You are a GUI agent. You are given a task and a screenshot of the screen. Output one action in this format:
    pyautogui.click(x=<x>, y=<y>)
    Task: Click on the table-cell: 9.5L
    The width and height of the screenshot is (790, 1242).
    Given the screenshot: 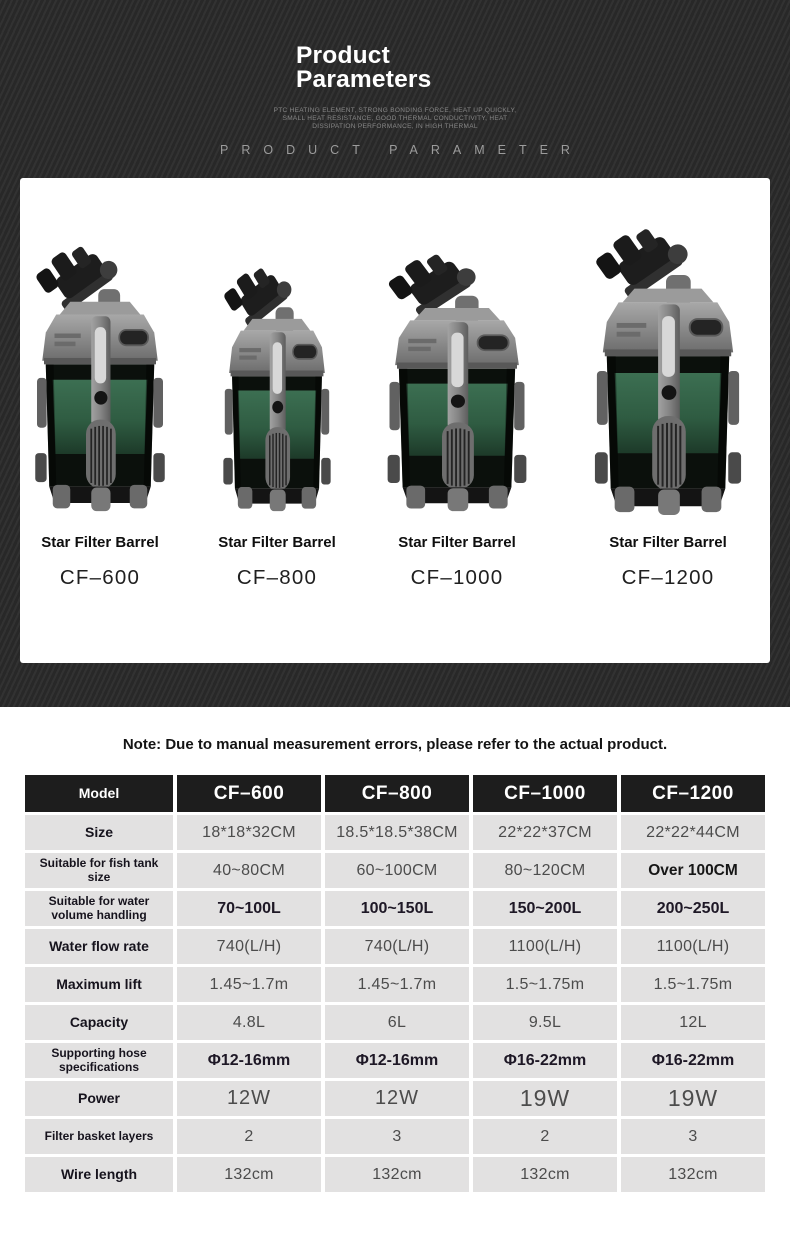 What is the action you would take?
    pyautogui.click(x=545, y=1022)
    